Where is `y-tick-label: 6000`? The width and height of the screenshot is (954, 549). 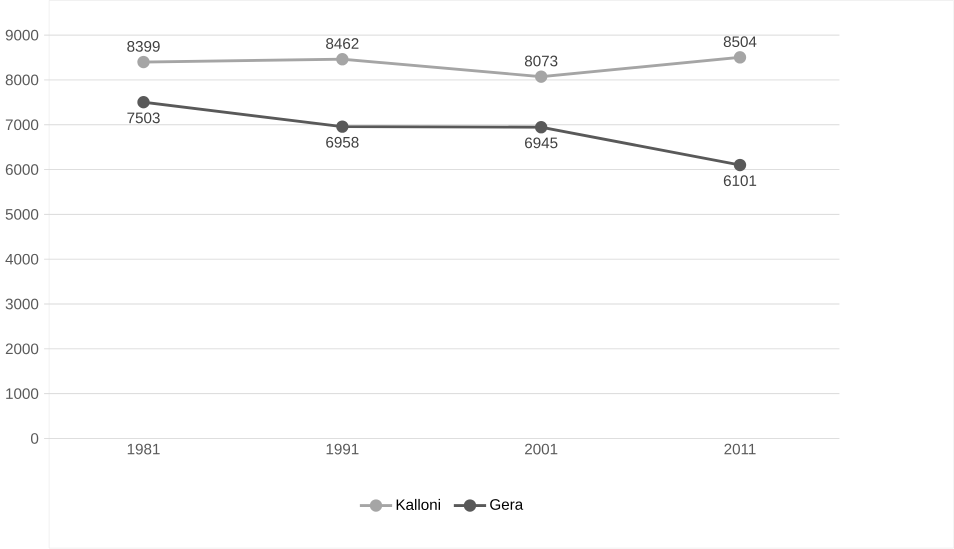
y-tick-label: 6000 is located at coordinates (22, 170).